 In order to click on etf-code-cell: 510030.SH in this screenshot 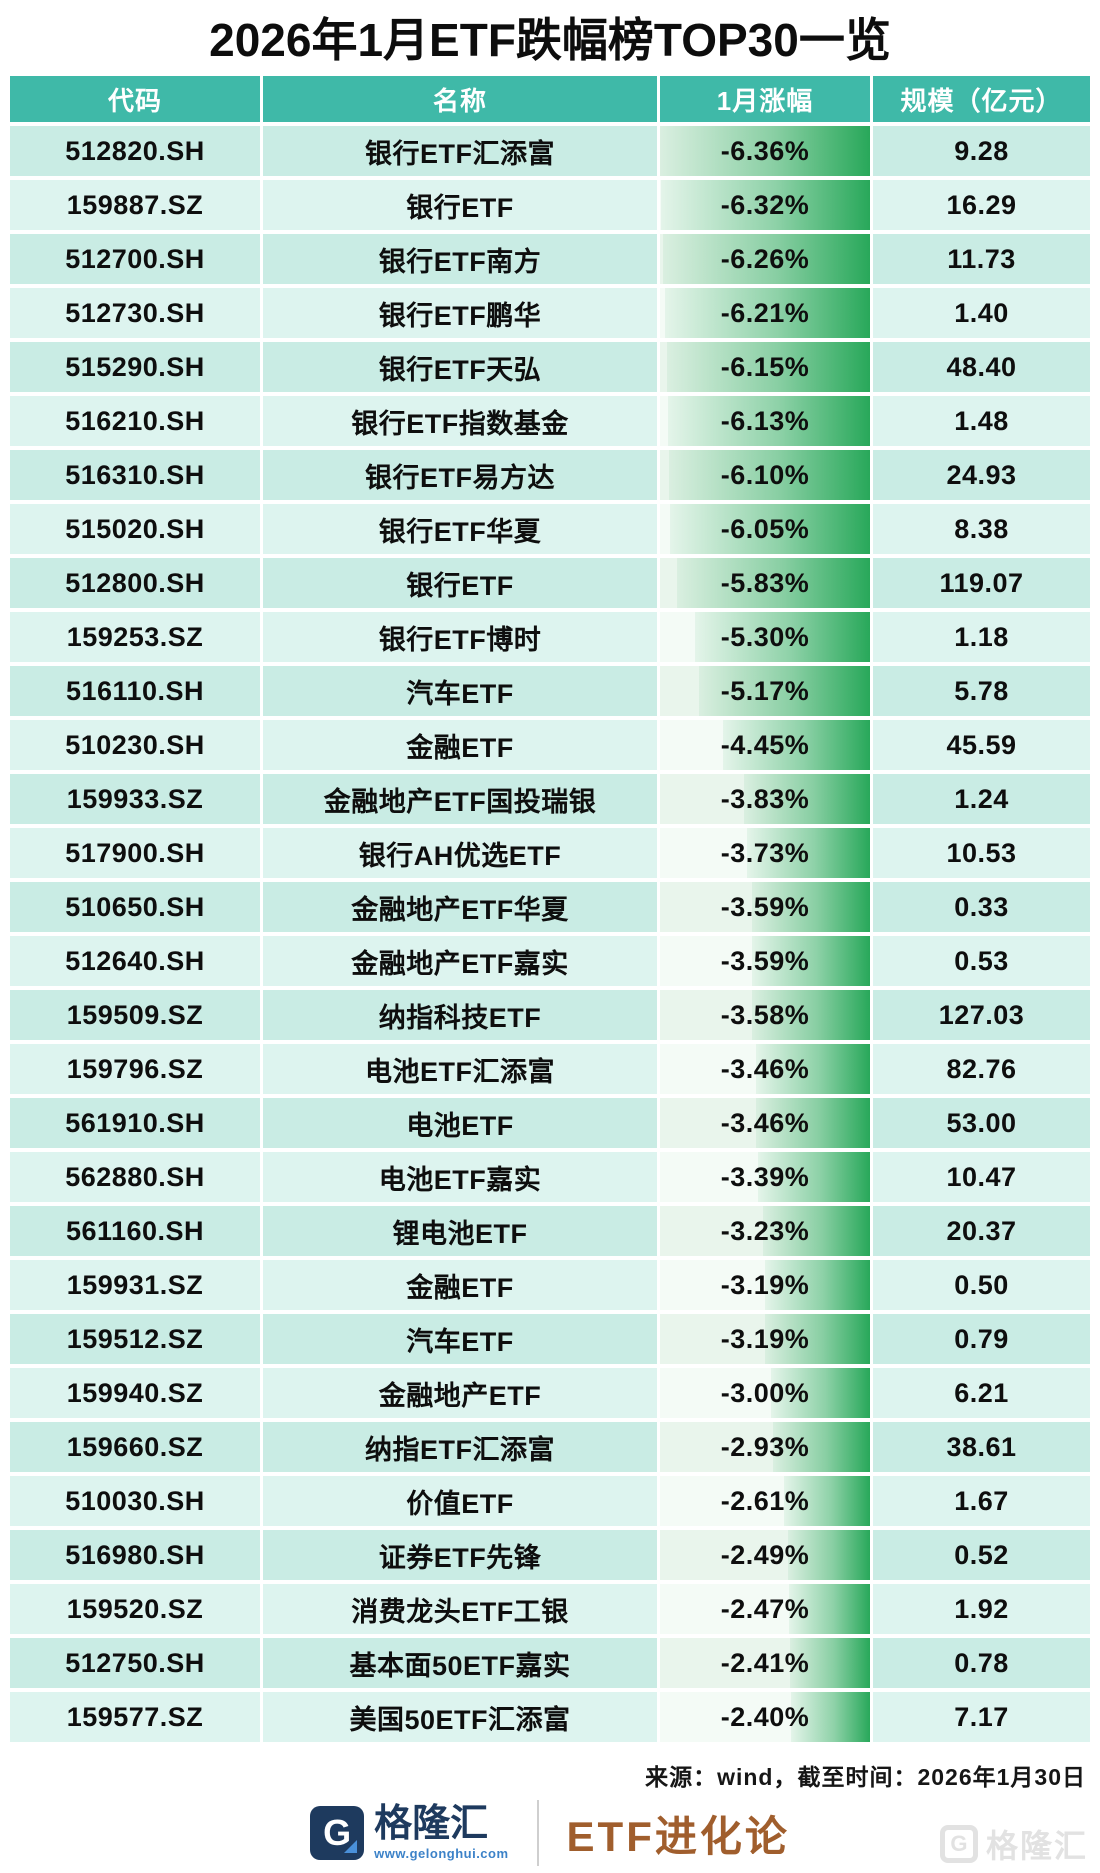, I will do `click(135, 1501)`.